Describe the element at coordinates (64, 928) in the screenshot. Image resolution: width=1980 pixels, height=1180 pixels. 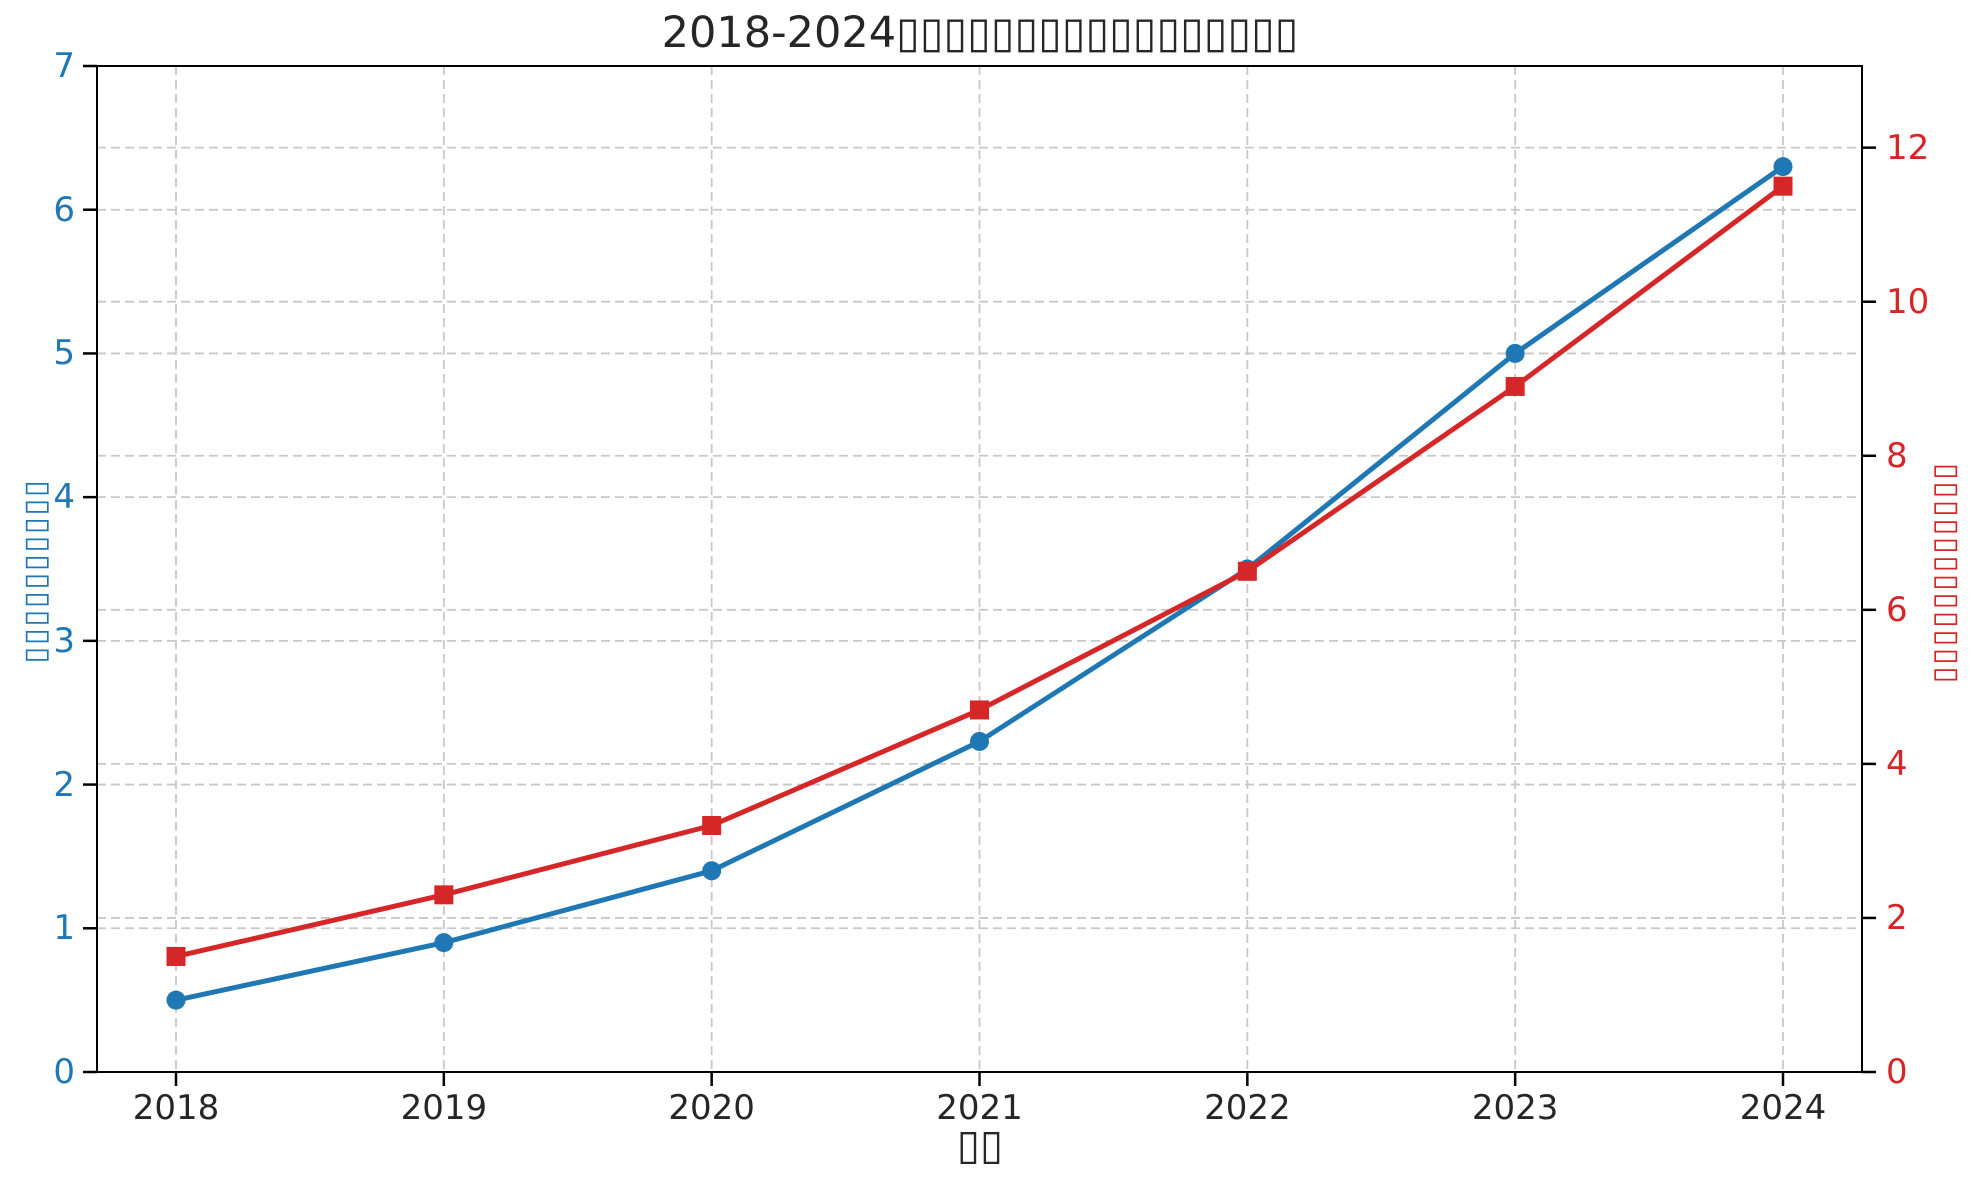
I see `left-tick-label: 1` at that location.